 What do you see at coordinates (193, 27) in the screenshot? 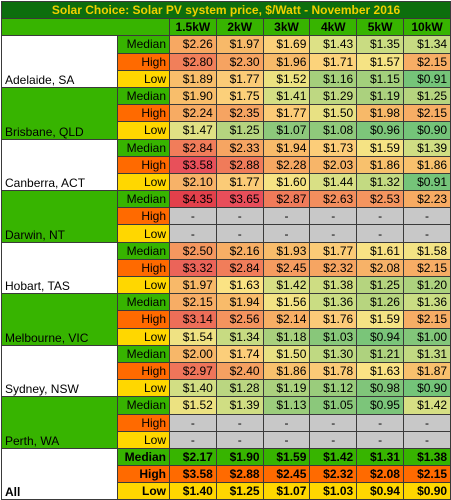
I see `column-header-1-5kw: 1.5kW` at bounding box center [193, 27].